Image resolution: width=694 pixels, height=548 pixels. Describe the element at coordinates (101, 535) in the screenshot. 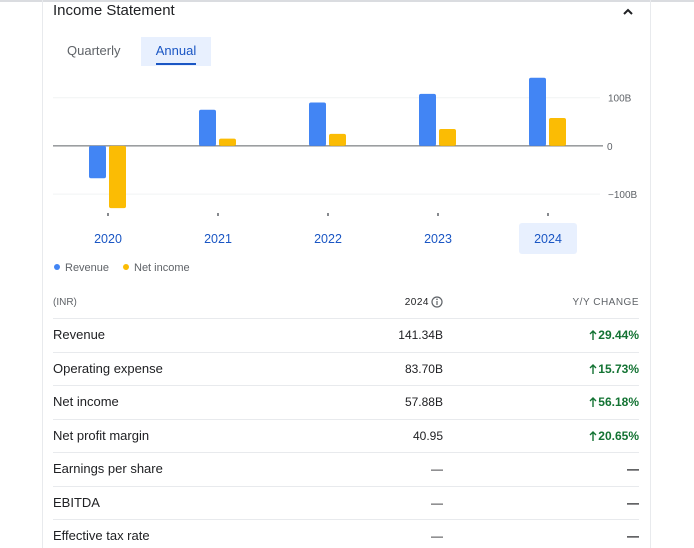

I see `row-label: Effective tax rate` at that location.